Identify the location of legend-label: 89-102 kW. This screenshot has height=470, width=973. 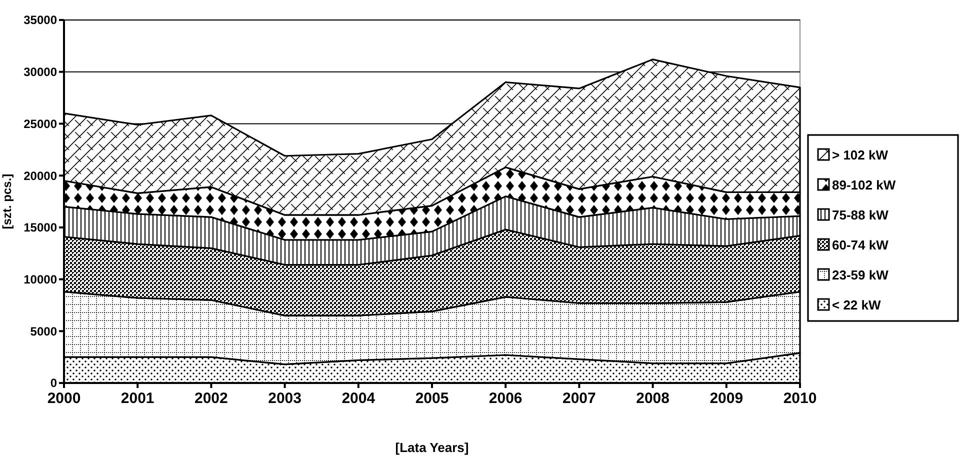
(864, 185).